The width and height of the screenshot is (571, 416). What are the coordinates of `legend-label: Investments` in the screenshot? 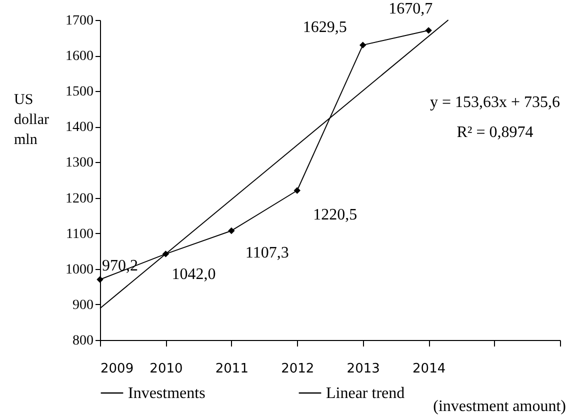 It's located at (167, 393).